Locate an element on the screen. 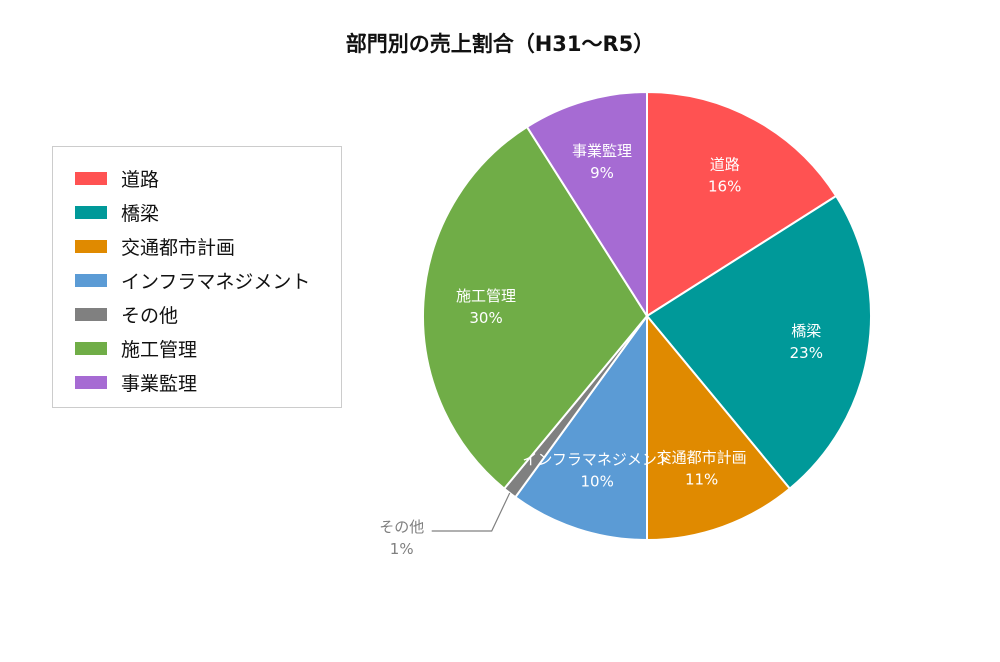 Image resolution: width=1000 pixels, height=662 pixels. legend: 道路橋梁交通都市計画インフラマネジメント その他施工管理事業監理 is located at coordinates (197, 277).